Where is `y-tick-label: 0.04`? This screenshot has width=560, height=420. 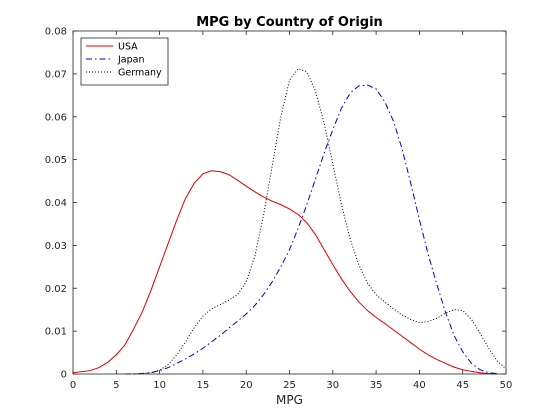 y-tick-label: 0.04 is located at coordinates (56, 203).